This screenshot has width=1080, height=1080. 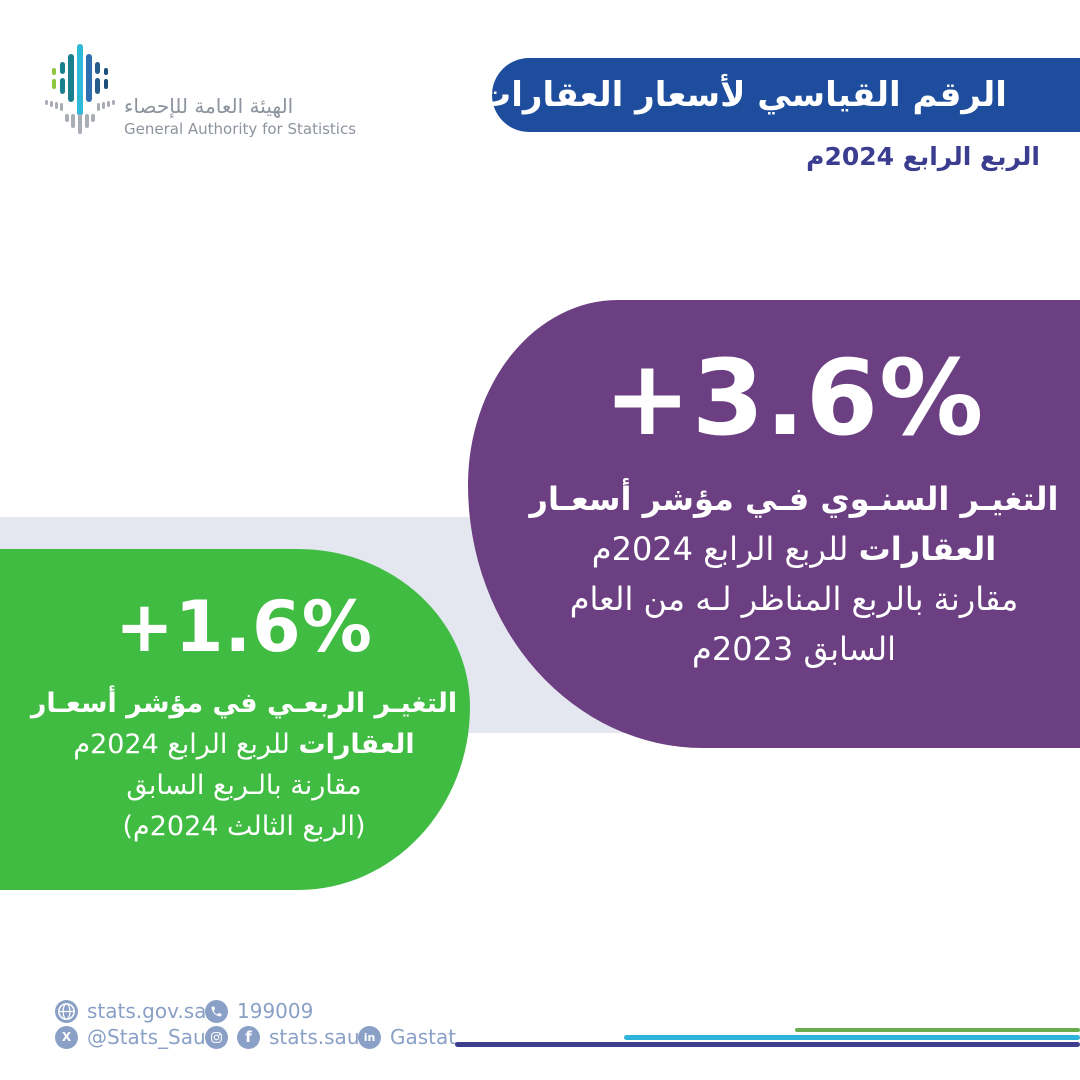 I want to click on website-link: stats.gov.sa, so click(x=130, y=1011).